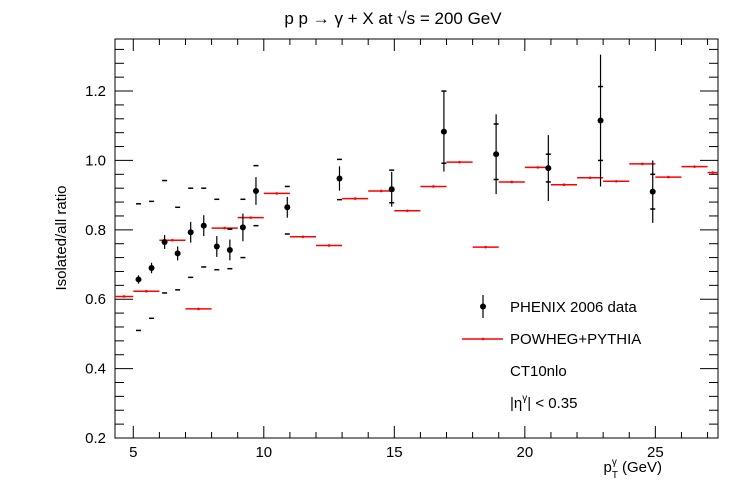 This screenshot has height=488, width=756. What do you see at coordinates (552, 403) in the screenshot?
I see `eta-cut-rest: | < 0.35` at bounding box center [552, 403].